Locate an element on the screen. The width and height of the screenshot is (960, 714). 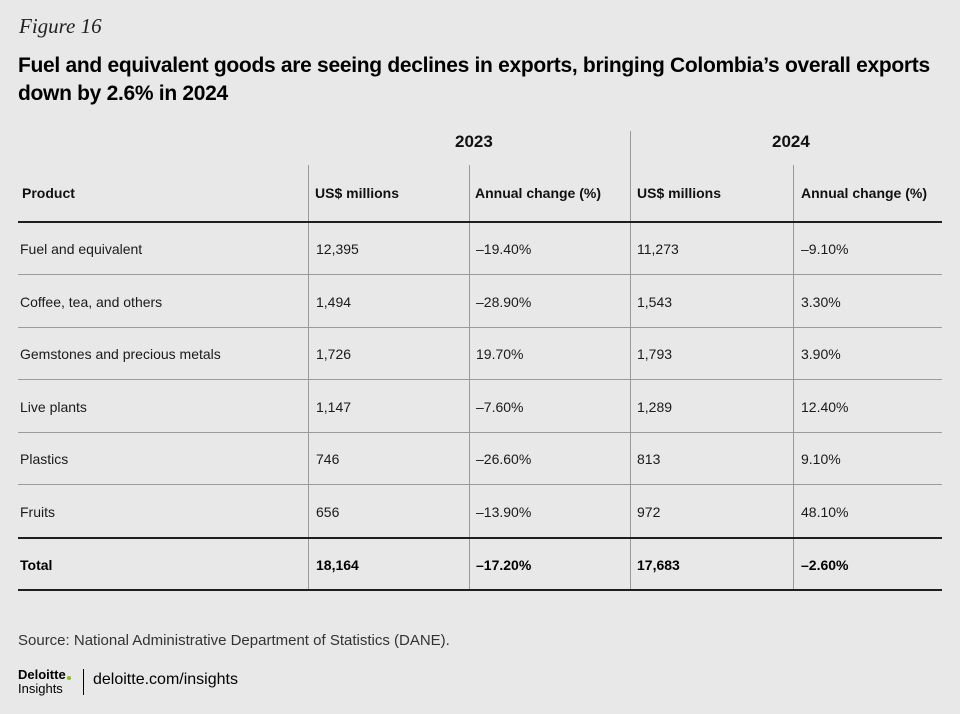
year-group-divider is located at coordinates (630, 177).